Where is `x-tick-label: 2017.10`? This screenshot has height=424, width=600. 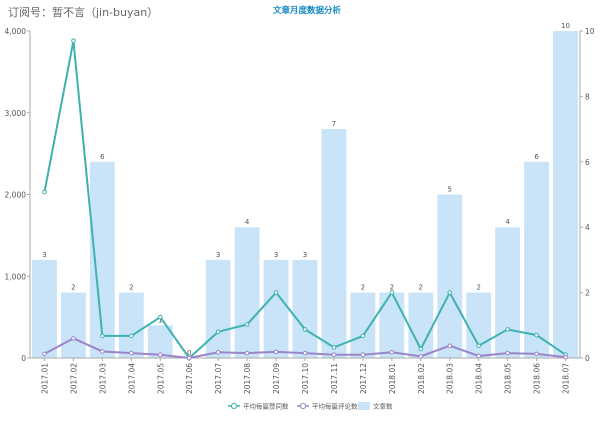
x-tick-label: 2017.10 is located at coordinates (305, 378).